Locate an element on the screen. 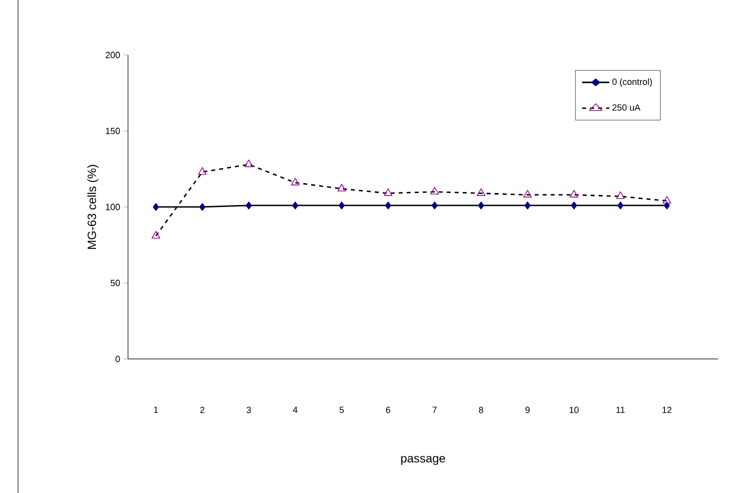 The height and width of the screenshot is (493, 754). x-tick-label: 7 is located at coordinates (434, 409).